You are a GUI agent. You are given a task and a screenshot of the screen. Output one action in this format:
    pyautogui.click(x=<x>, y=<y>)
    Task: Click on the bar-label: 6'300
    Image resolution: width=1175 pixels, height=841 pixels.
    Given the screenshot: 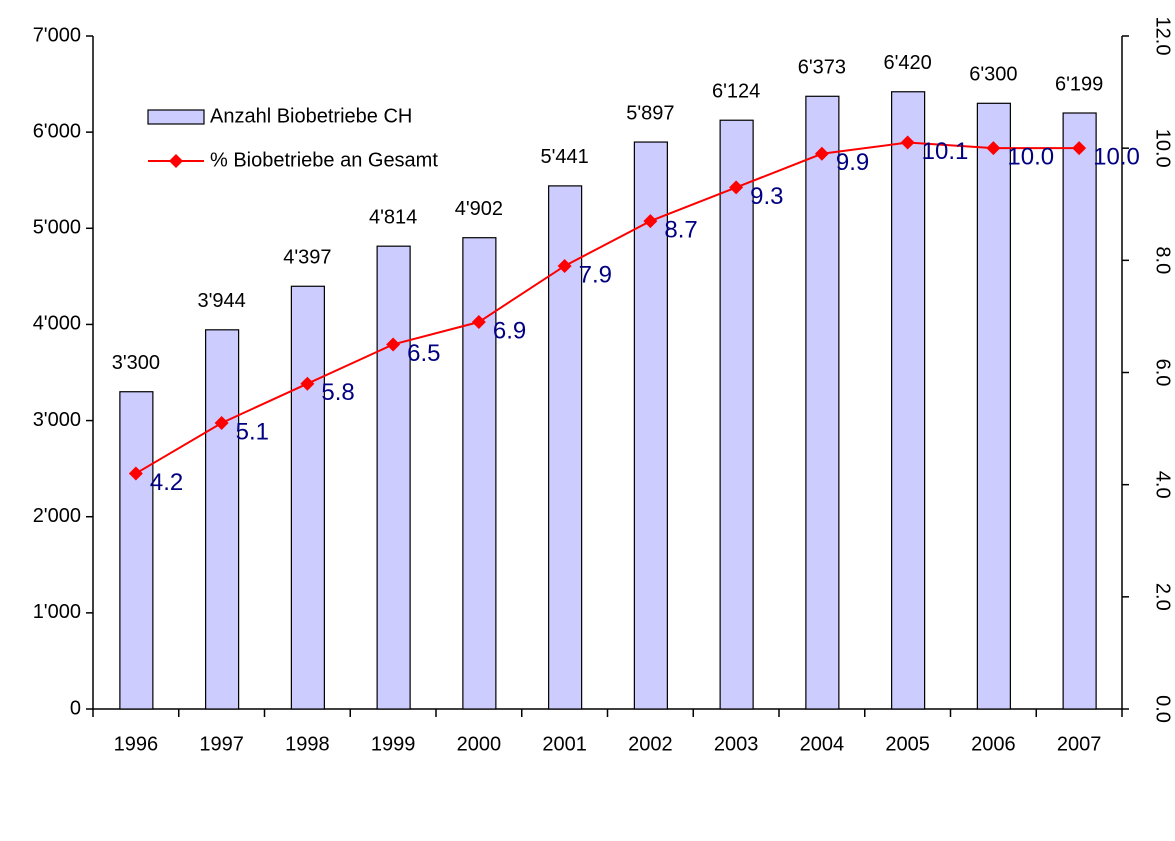 What is the action you would take?
    pyautogui.click(x=993, y=75)
    